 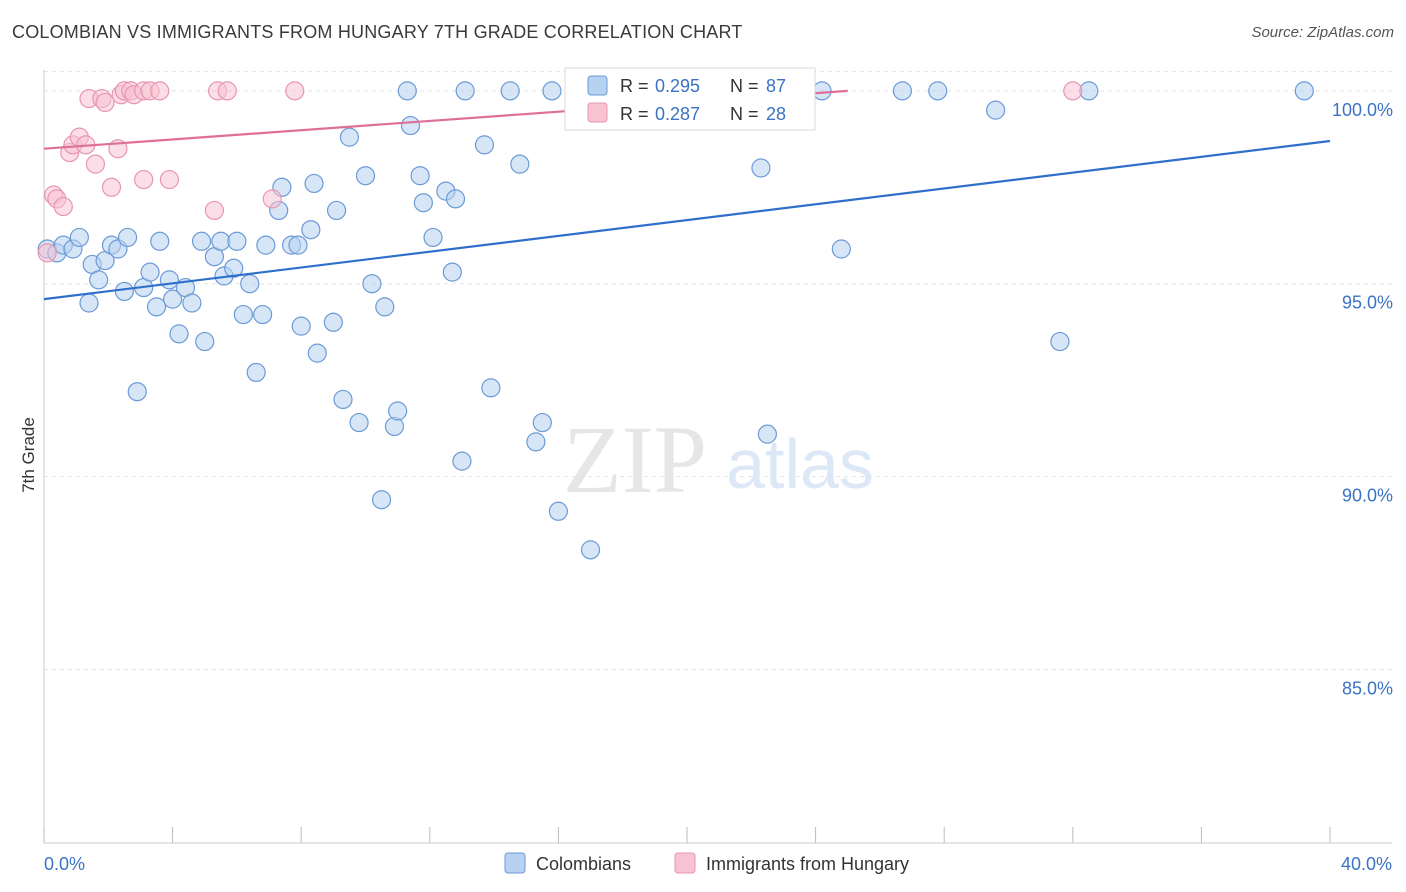 What do you see at coordinates (677, 86) in the screenshot?
I see `legend-r-value: 0.295` at bounding box center [677, 86].